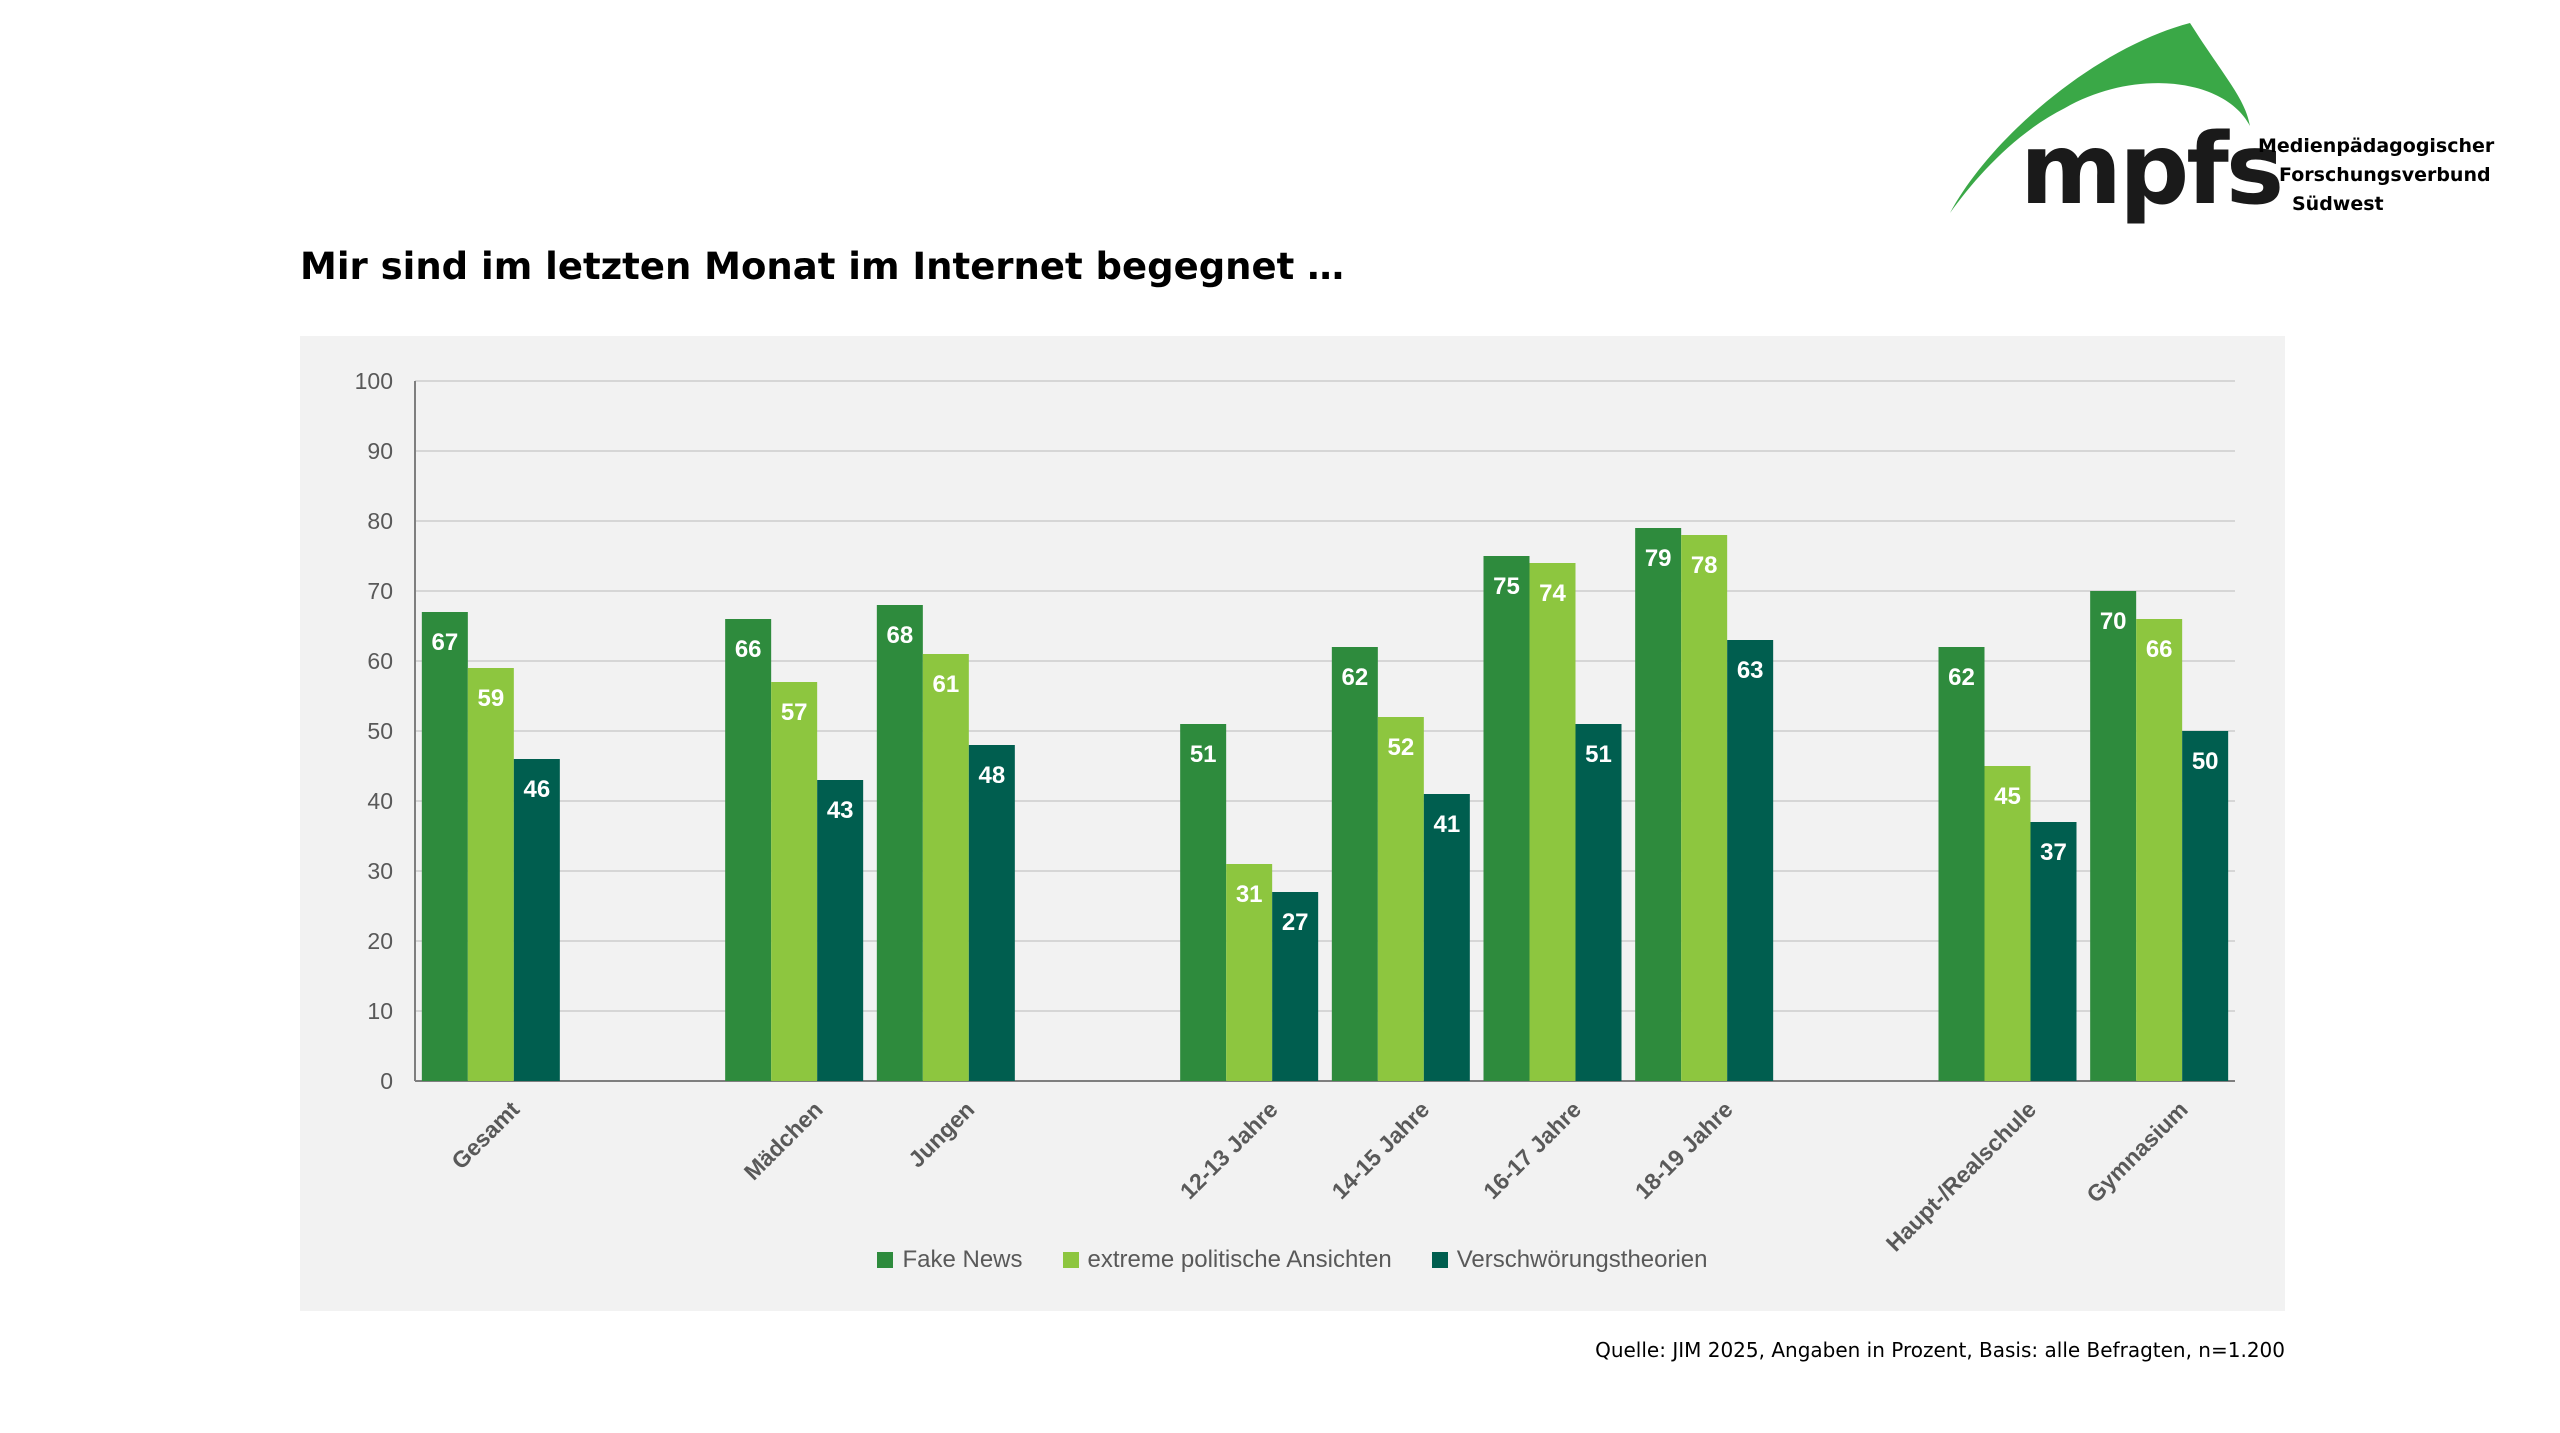 The width and height of the screenshot is (2560, 1433). What do you see at coordinates (490, 698) in the screenshot?
I see `data-label: 59` at bounding box center [490, 698].